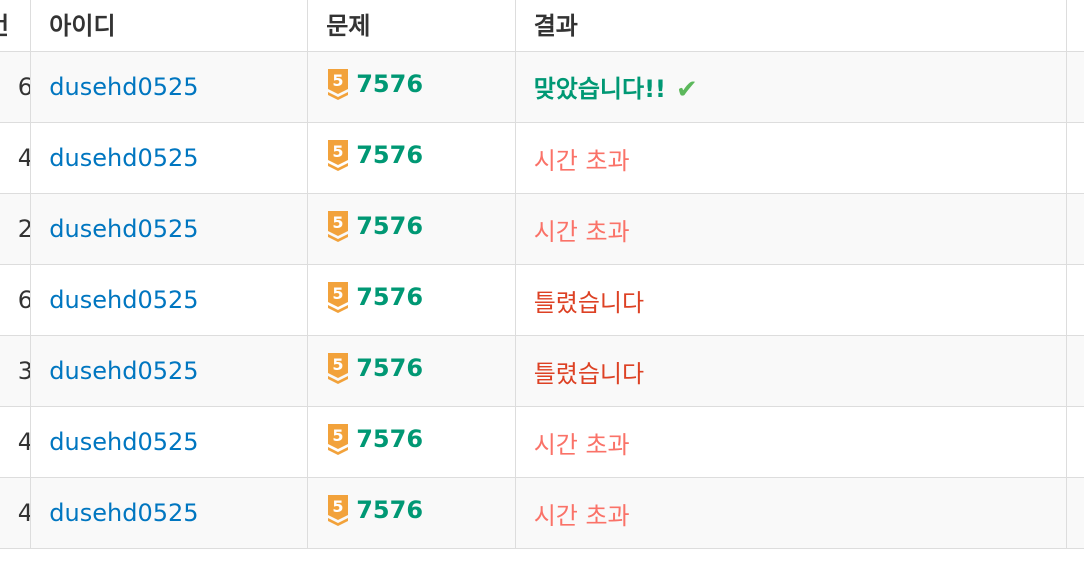 Image resolution: width=1084 pixels, height=584 pixels. I want to click on header-row: 번 아이디 문제 결과, so click(542, 26).